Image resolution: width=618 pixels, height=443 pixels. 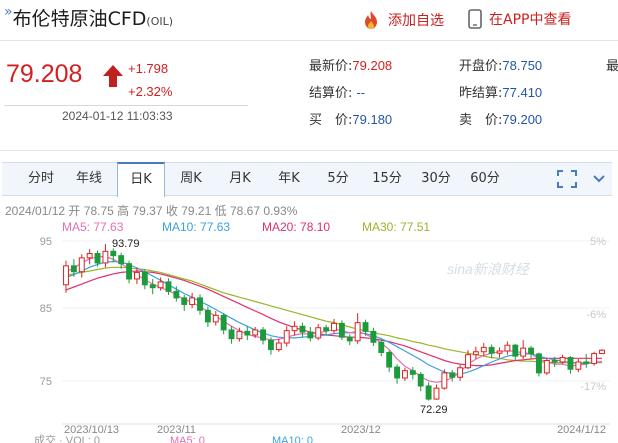 I want to click on tab-yearline: 年线, so click(x=88, y=178).